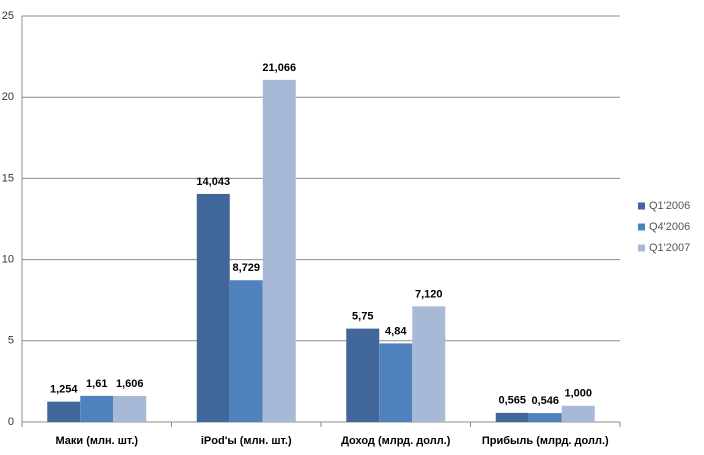 The image size is (704, 455). Describe the element at coordinates (96, 384) in the screenshot. I see `value-label: 1,61` at that location.